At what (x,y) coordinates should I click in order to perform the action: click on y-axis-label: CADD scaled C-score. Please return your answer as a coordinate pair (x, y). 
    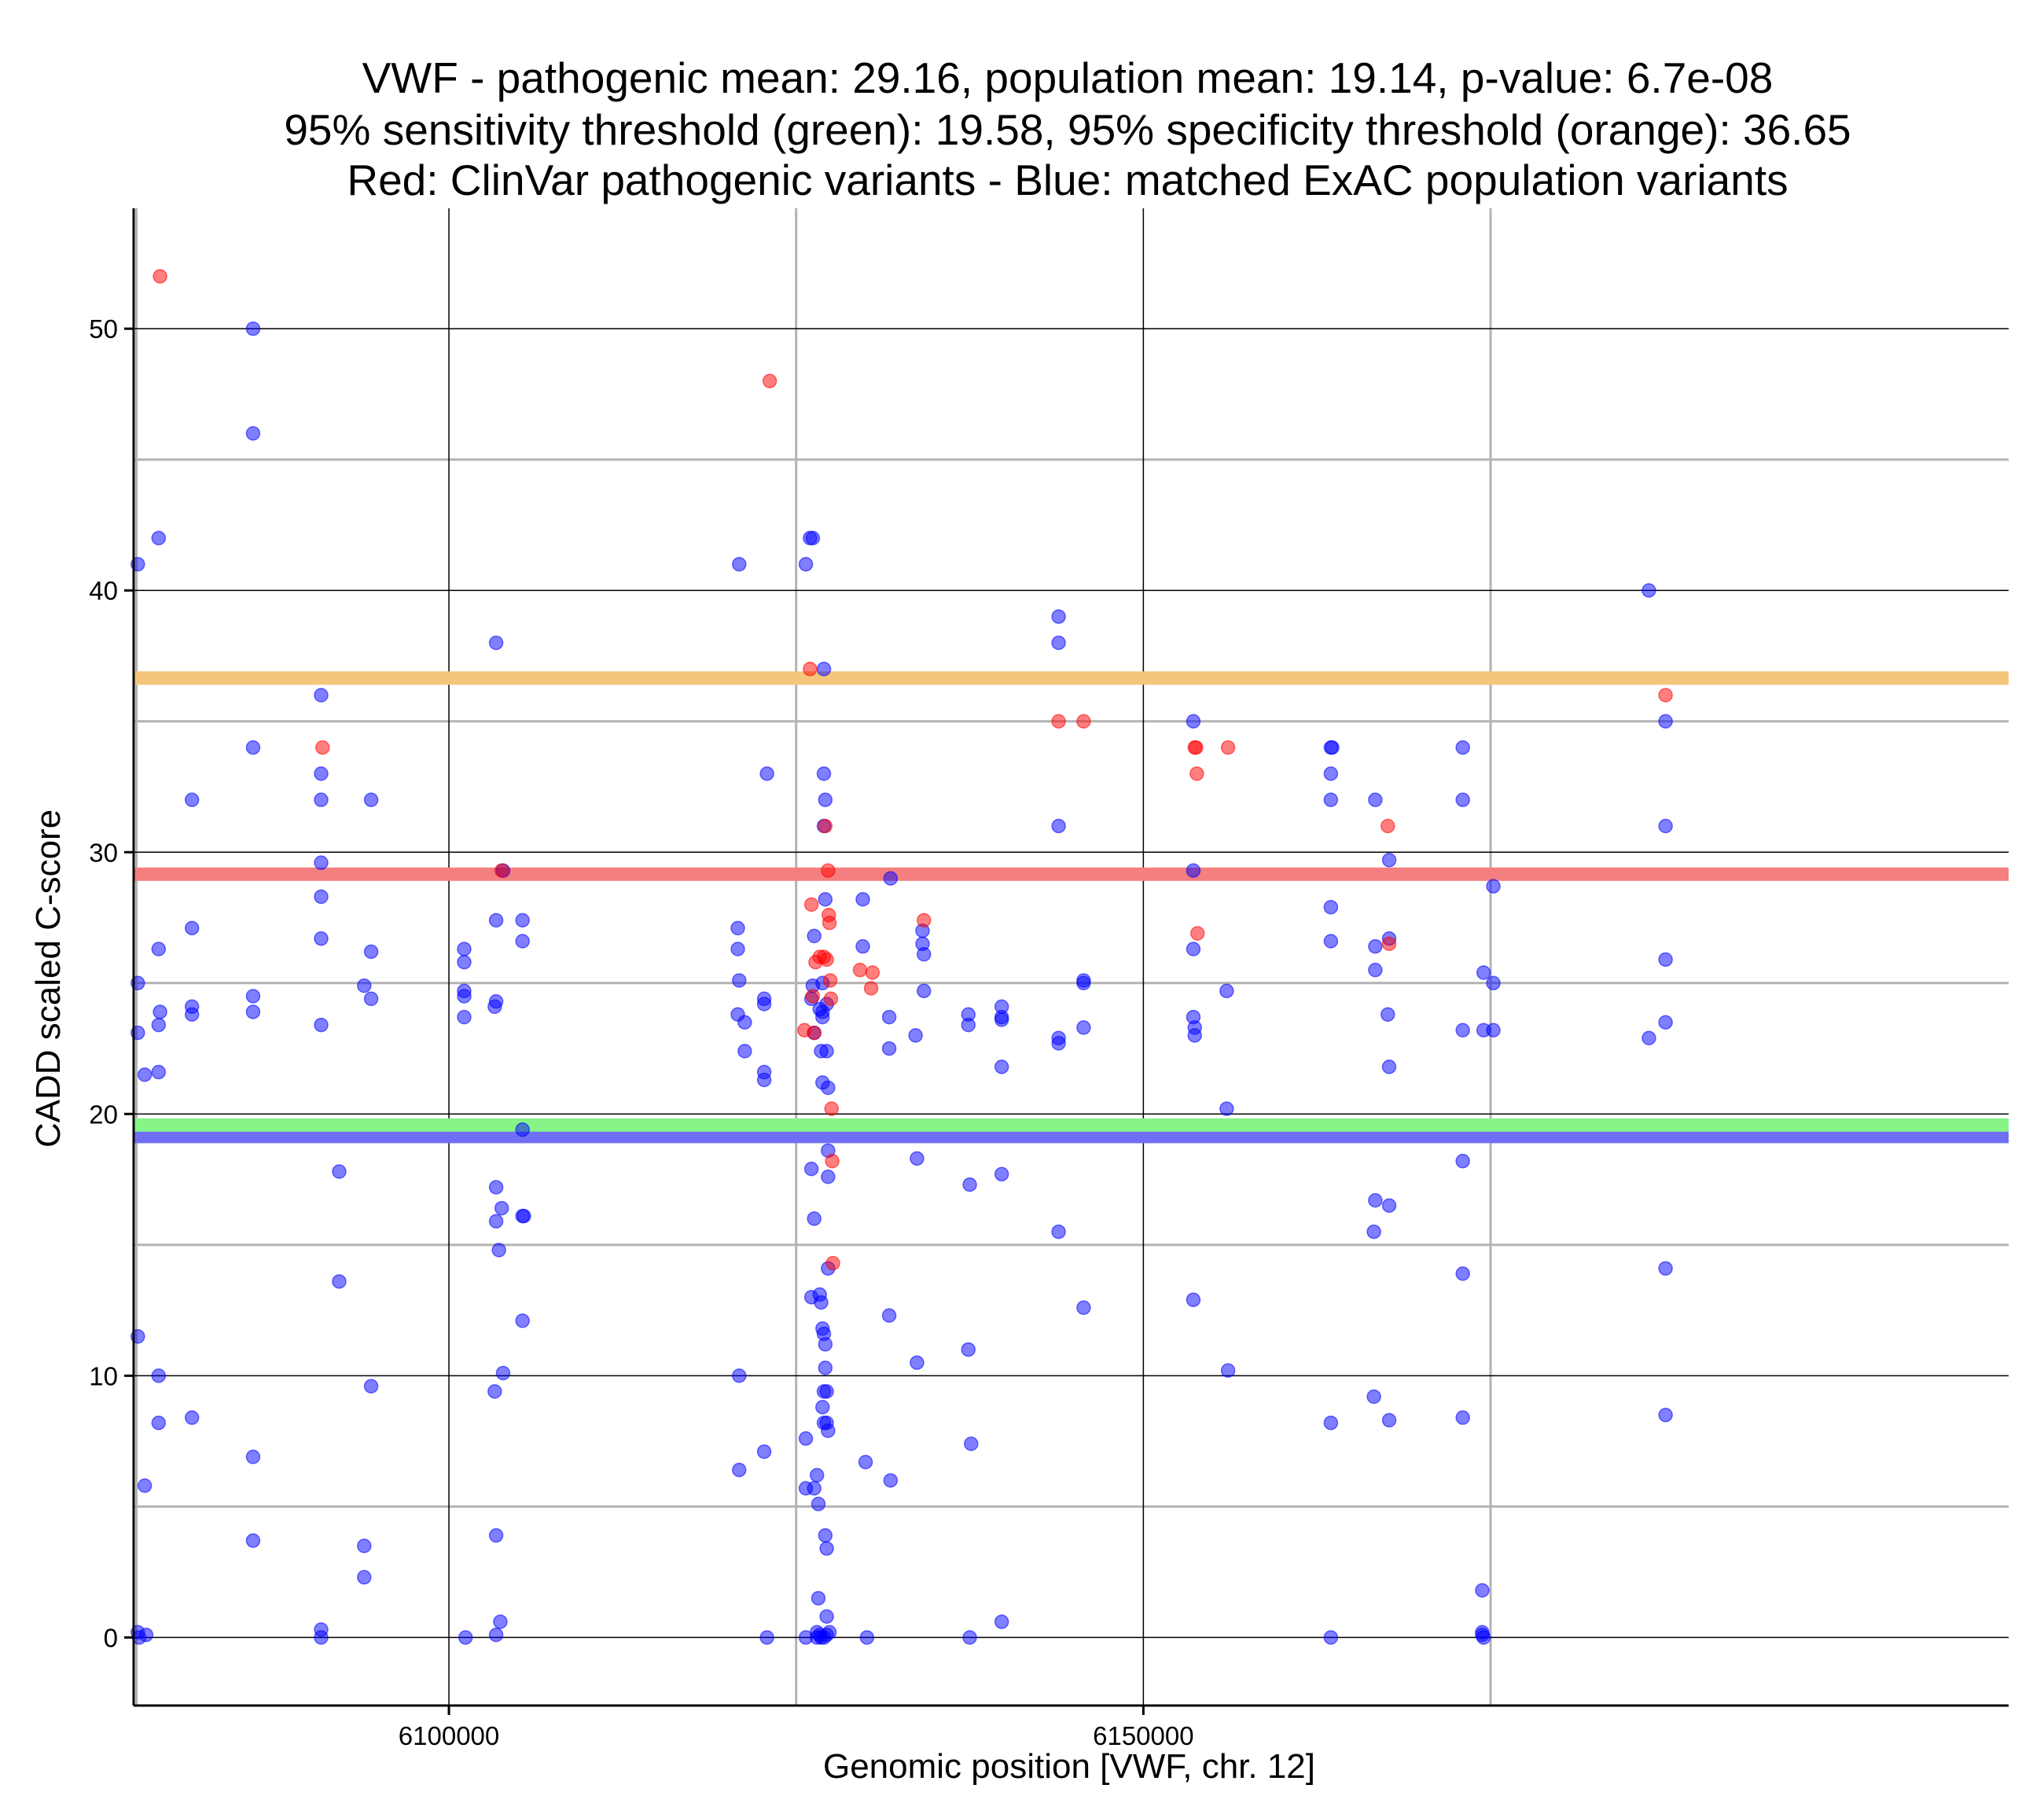
    Looking at the image, I should click on (49, 979).